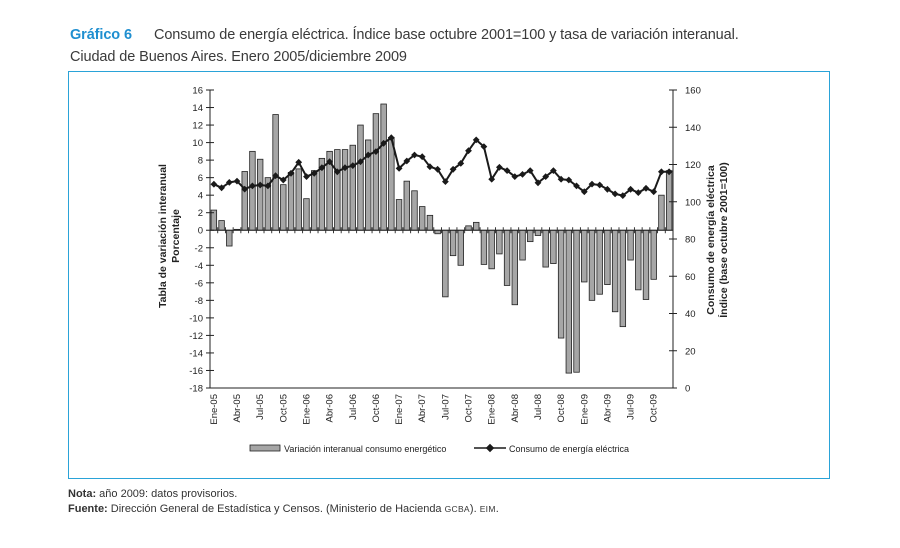 The width and height of the screenshot is (900, 548). Describe the element at coordinates (693, 128) in the screenshot. I see `y-right-tick-label: 140` at that location.